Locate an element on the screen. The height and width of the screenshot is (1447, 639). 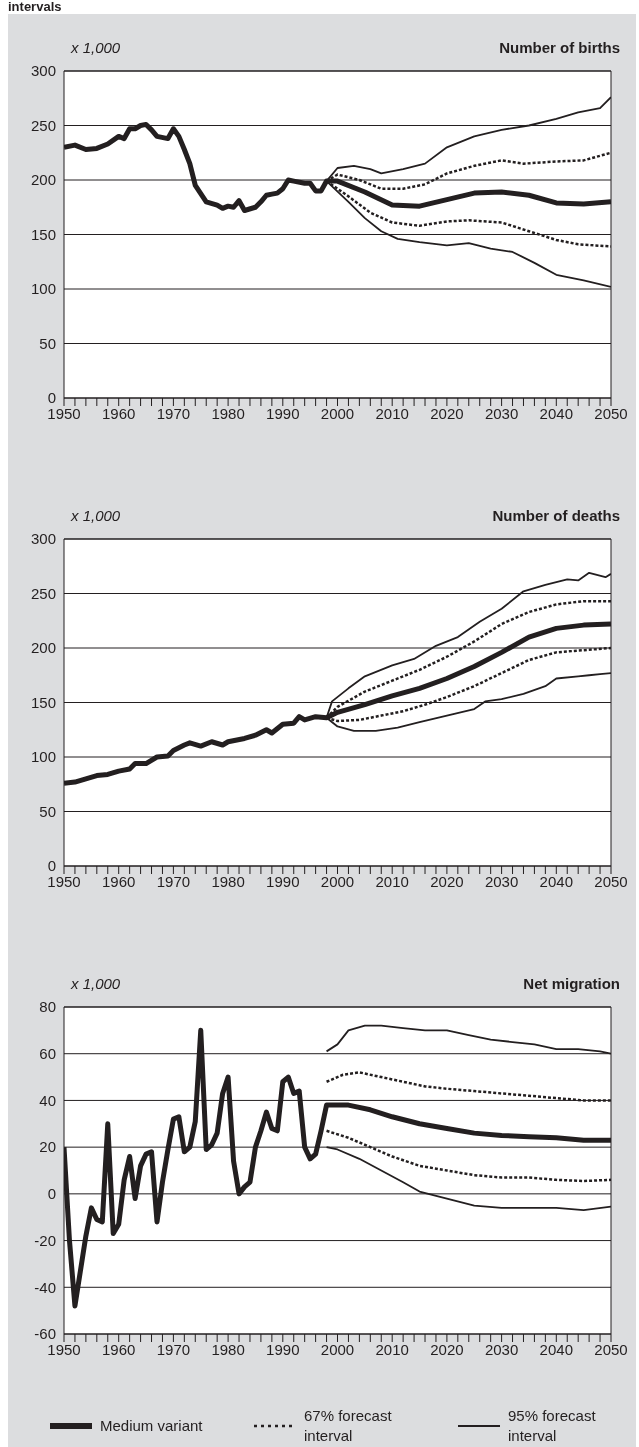
y-tick-label: -40 is located at coordinates (45, 1287).